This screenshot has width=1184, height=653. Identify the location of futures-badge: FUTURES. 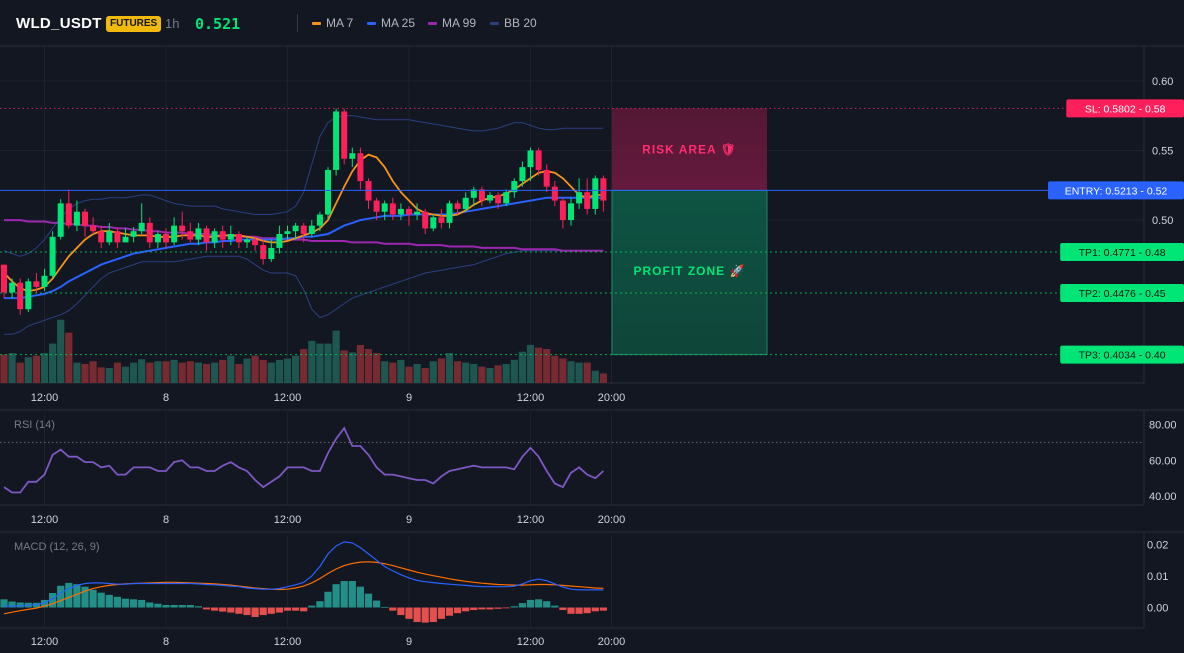
(134, 24).